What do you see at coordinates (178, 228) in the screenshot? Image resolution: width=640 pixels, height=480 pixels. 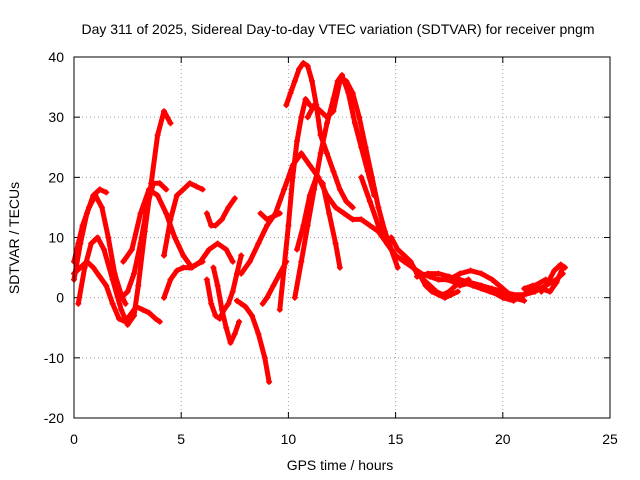 I see `series-s5` at bounding box center [178, 228].